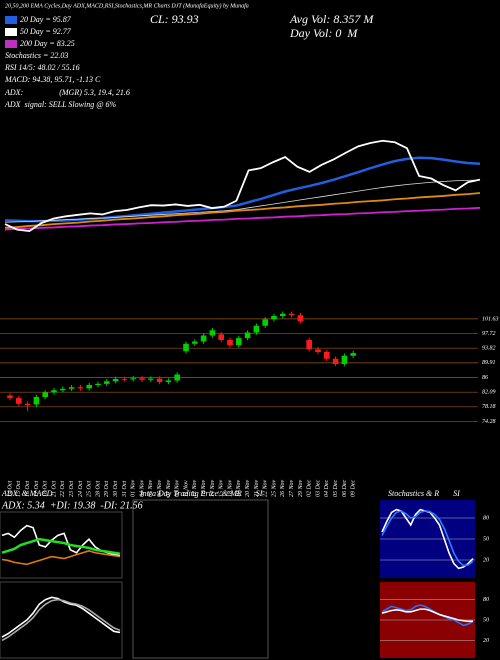  What do you see at coordinates (98, 489) in the screenshot?
I see `x-tick-label: 28 Oct` at bounding box center [98, 489].